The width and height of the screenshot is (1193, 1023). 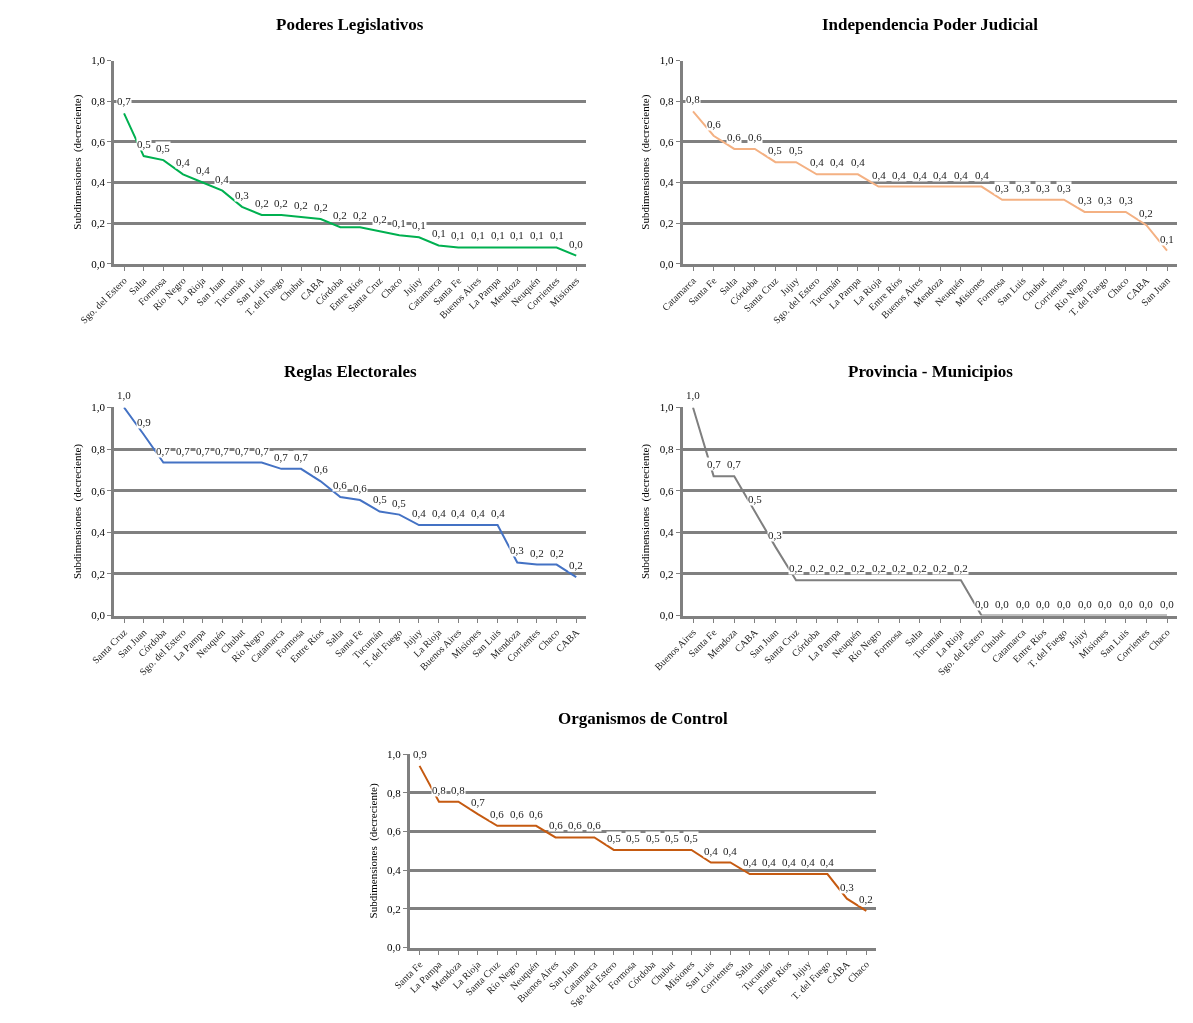 What do you see at coordinates (930, 24) in the screenshot?
I see `chart-title: Independencia Poder Judicial` at bounding box center [930, 24].